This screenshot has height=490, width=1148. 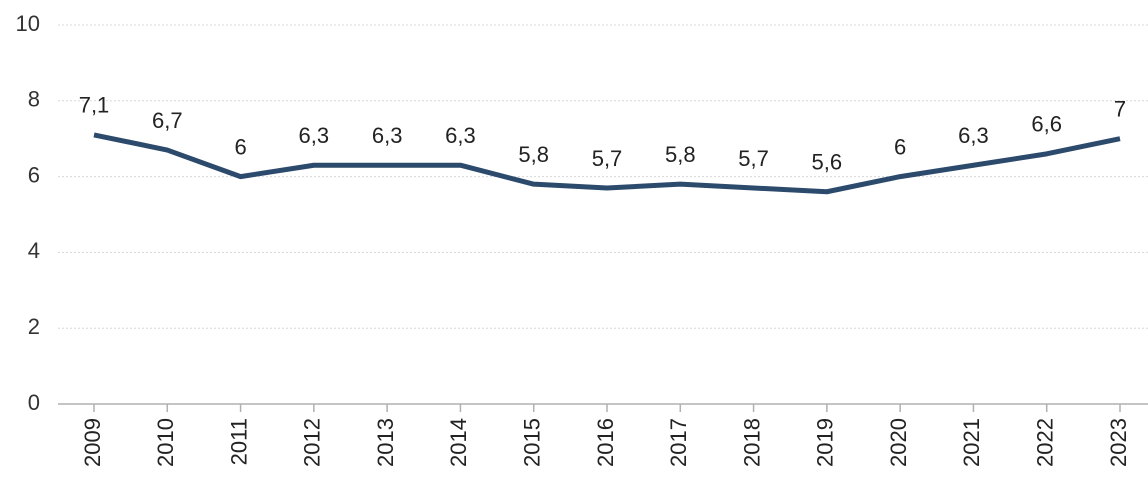 What do you see at coordinates (825, 442) in the screenshot?
I see `x-tick-label: 2019` at bounding box center [825, 442].